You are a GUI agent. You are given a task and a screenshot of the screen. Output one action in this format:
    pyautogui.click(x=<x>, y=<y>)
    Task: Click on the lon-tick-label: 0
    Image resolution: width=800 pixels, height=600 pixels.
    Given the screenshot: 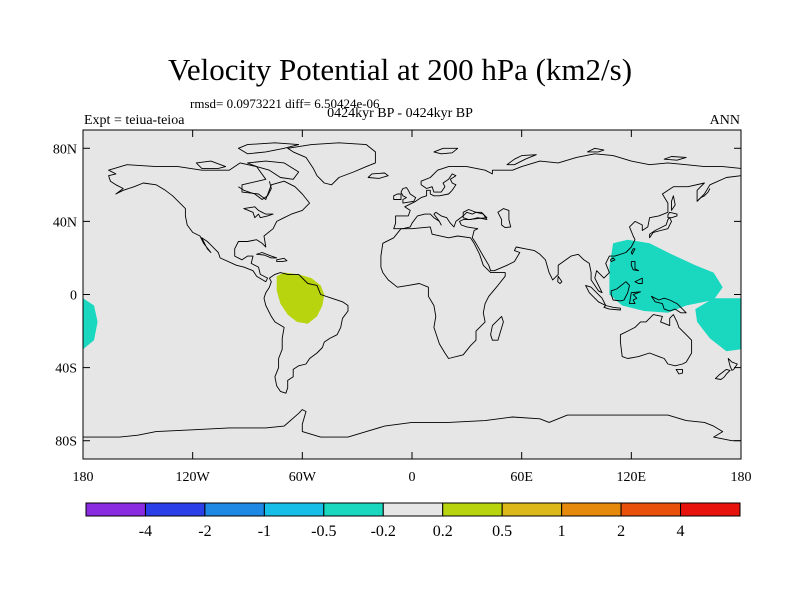 What is the action you would take?
    pyautogui.click(x=412, y=477)
    